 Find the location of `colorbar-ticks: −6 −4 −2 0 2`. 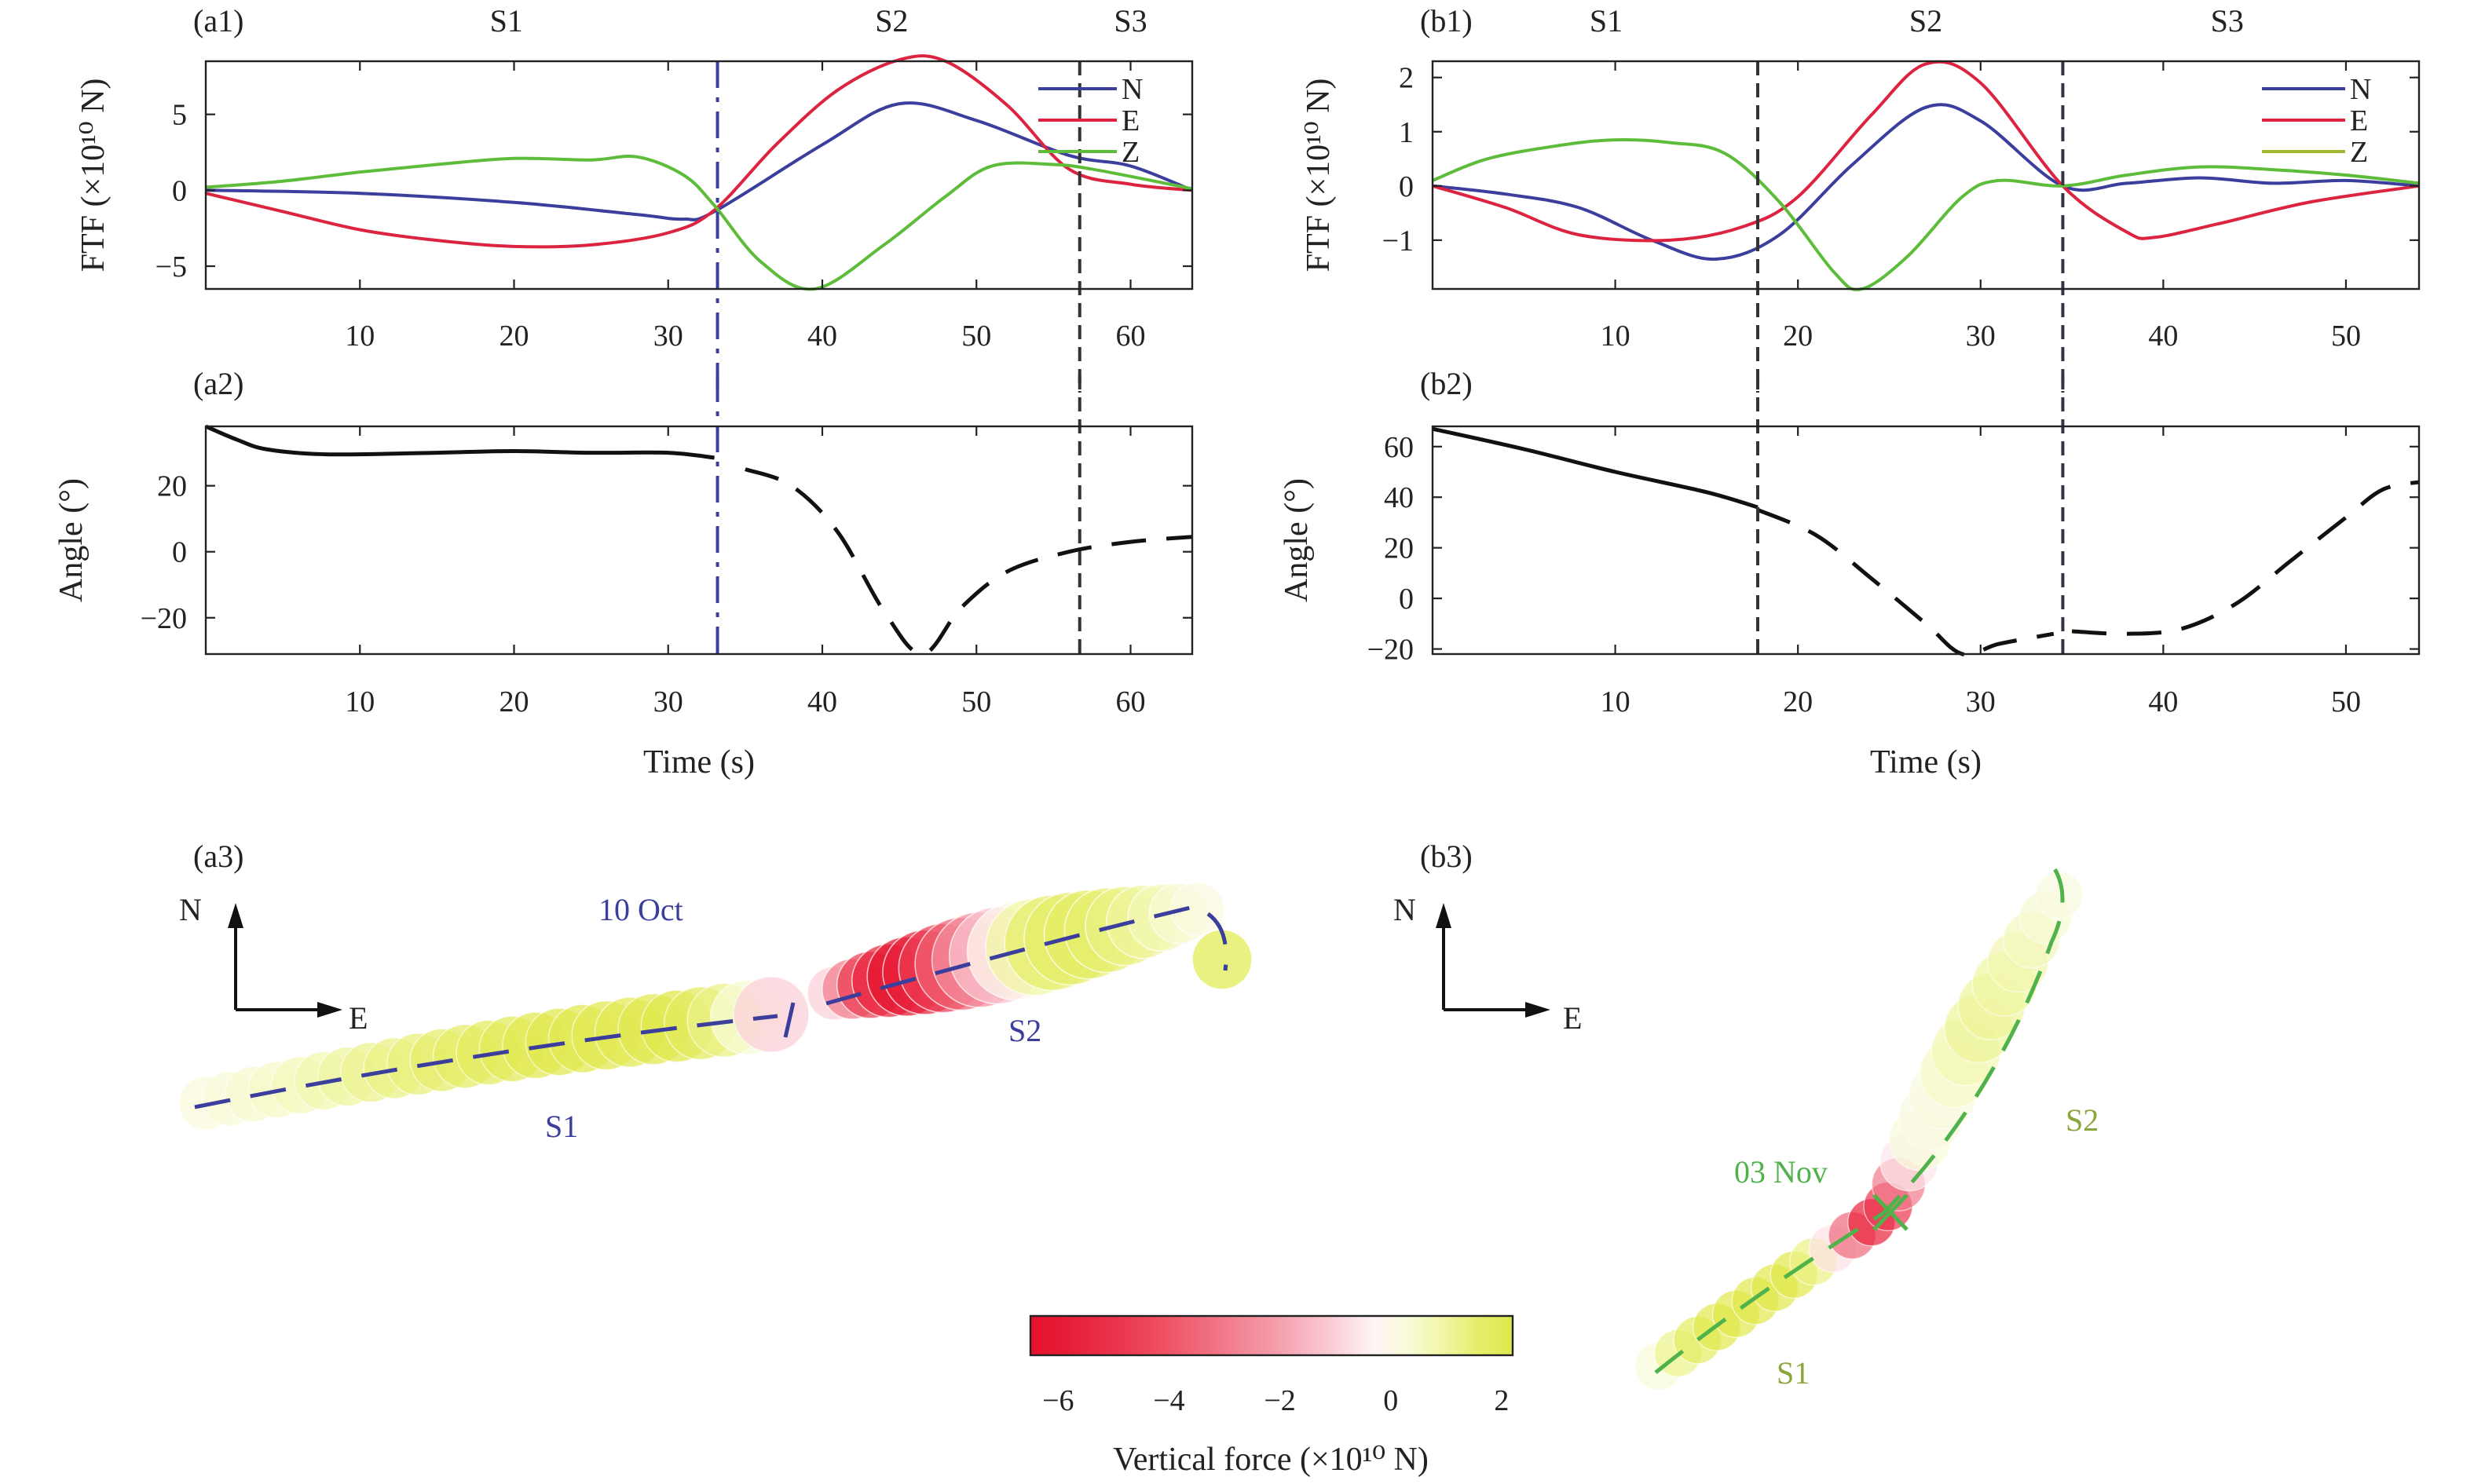

colorbar-ticks: −6 −4 −2 0 2 is located at coordinates (1275, 1400).